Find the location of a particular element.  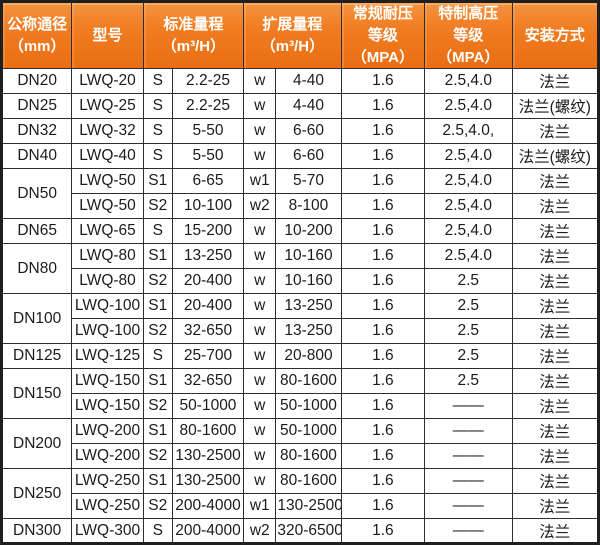

cell-std-range: 10-100 is located at coordinates (208, 206).